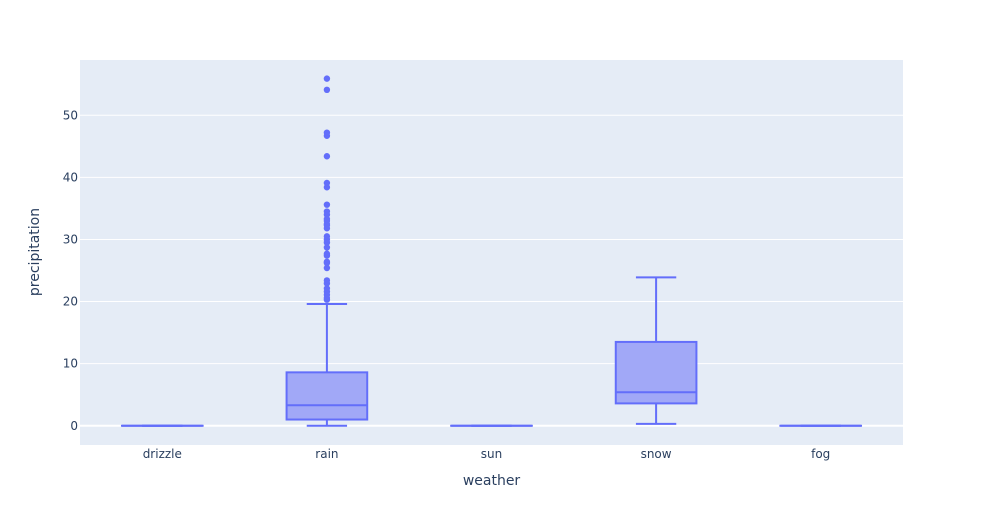 This screenshot has height=525, width=983. What do you see at coordinates (70, 364) in the screenshot?
I see `y-tick-label: 10` at bounding box center [70, 364].